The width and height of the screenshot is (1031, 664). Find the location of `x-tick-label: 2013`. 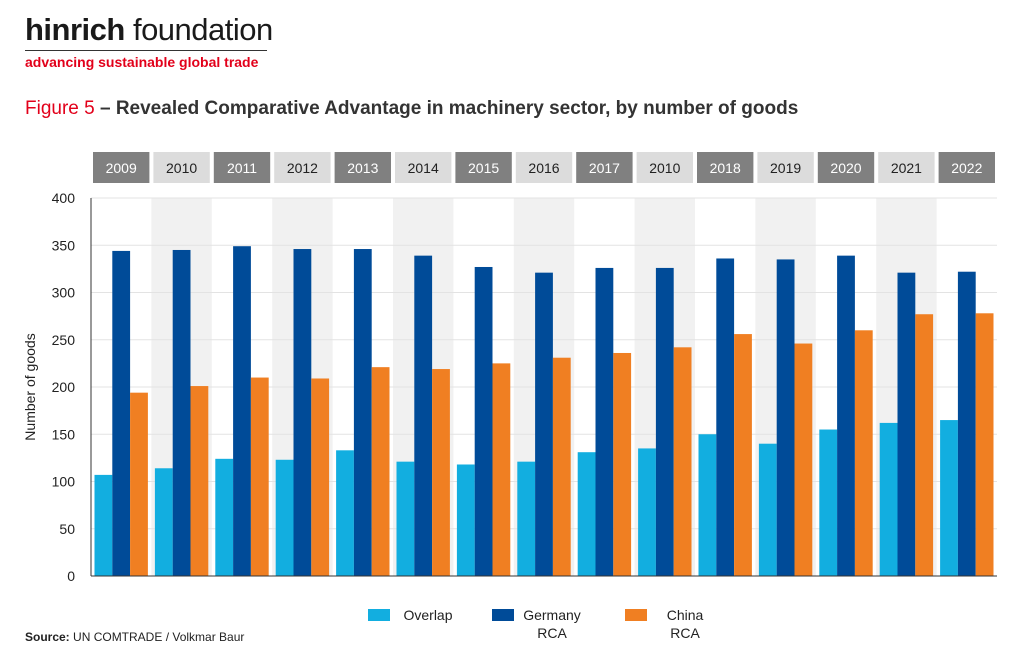

x-tick-label: 2013 is located at coordinates (362, 168).